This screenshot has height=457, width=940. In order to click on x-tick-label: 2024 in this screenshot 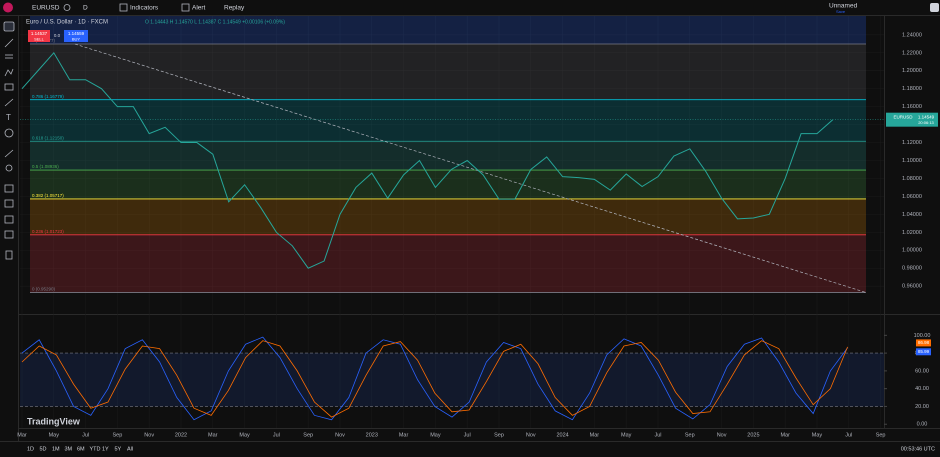, I will do `click(562, 435)`.